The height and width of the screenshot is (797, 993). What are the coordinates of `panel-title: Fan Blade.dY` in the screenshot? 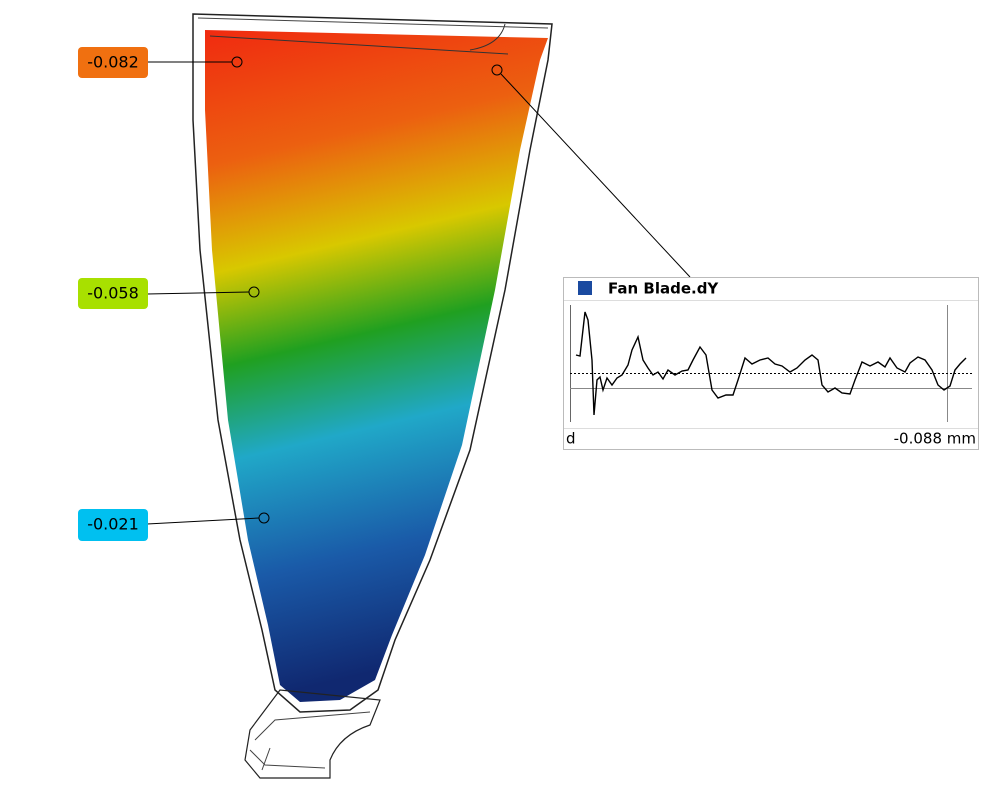 It's located at (663, 289).